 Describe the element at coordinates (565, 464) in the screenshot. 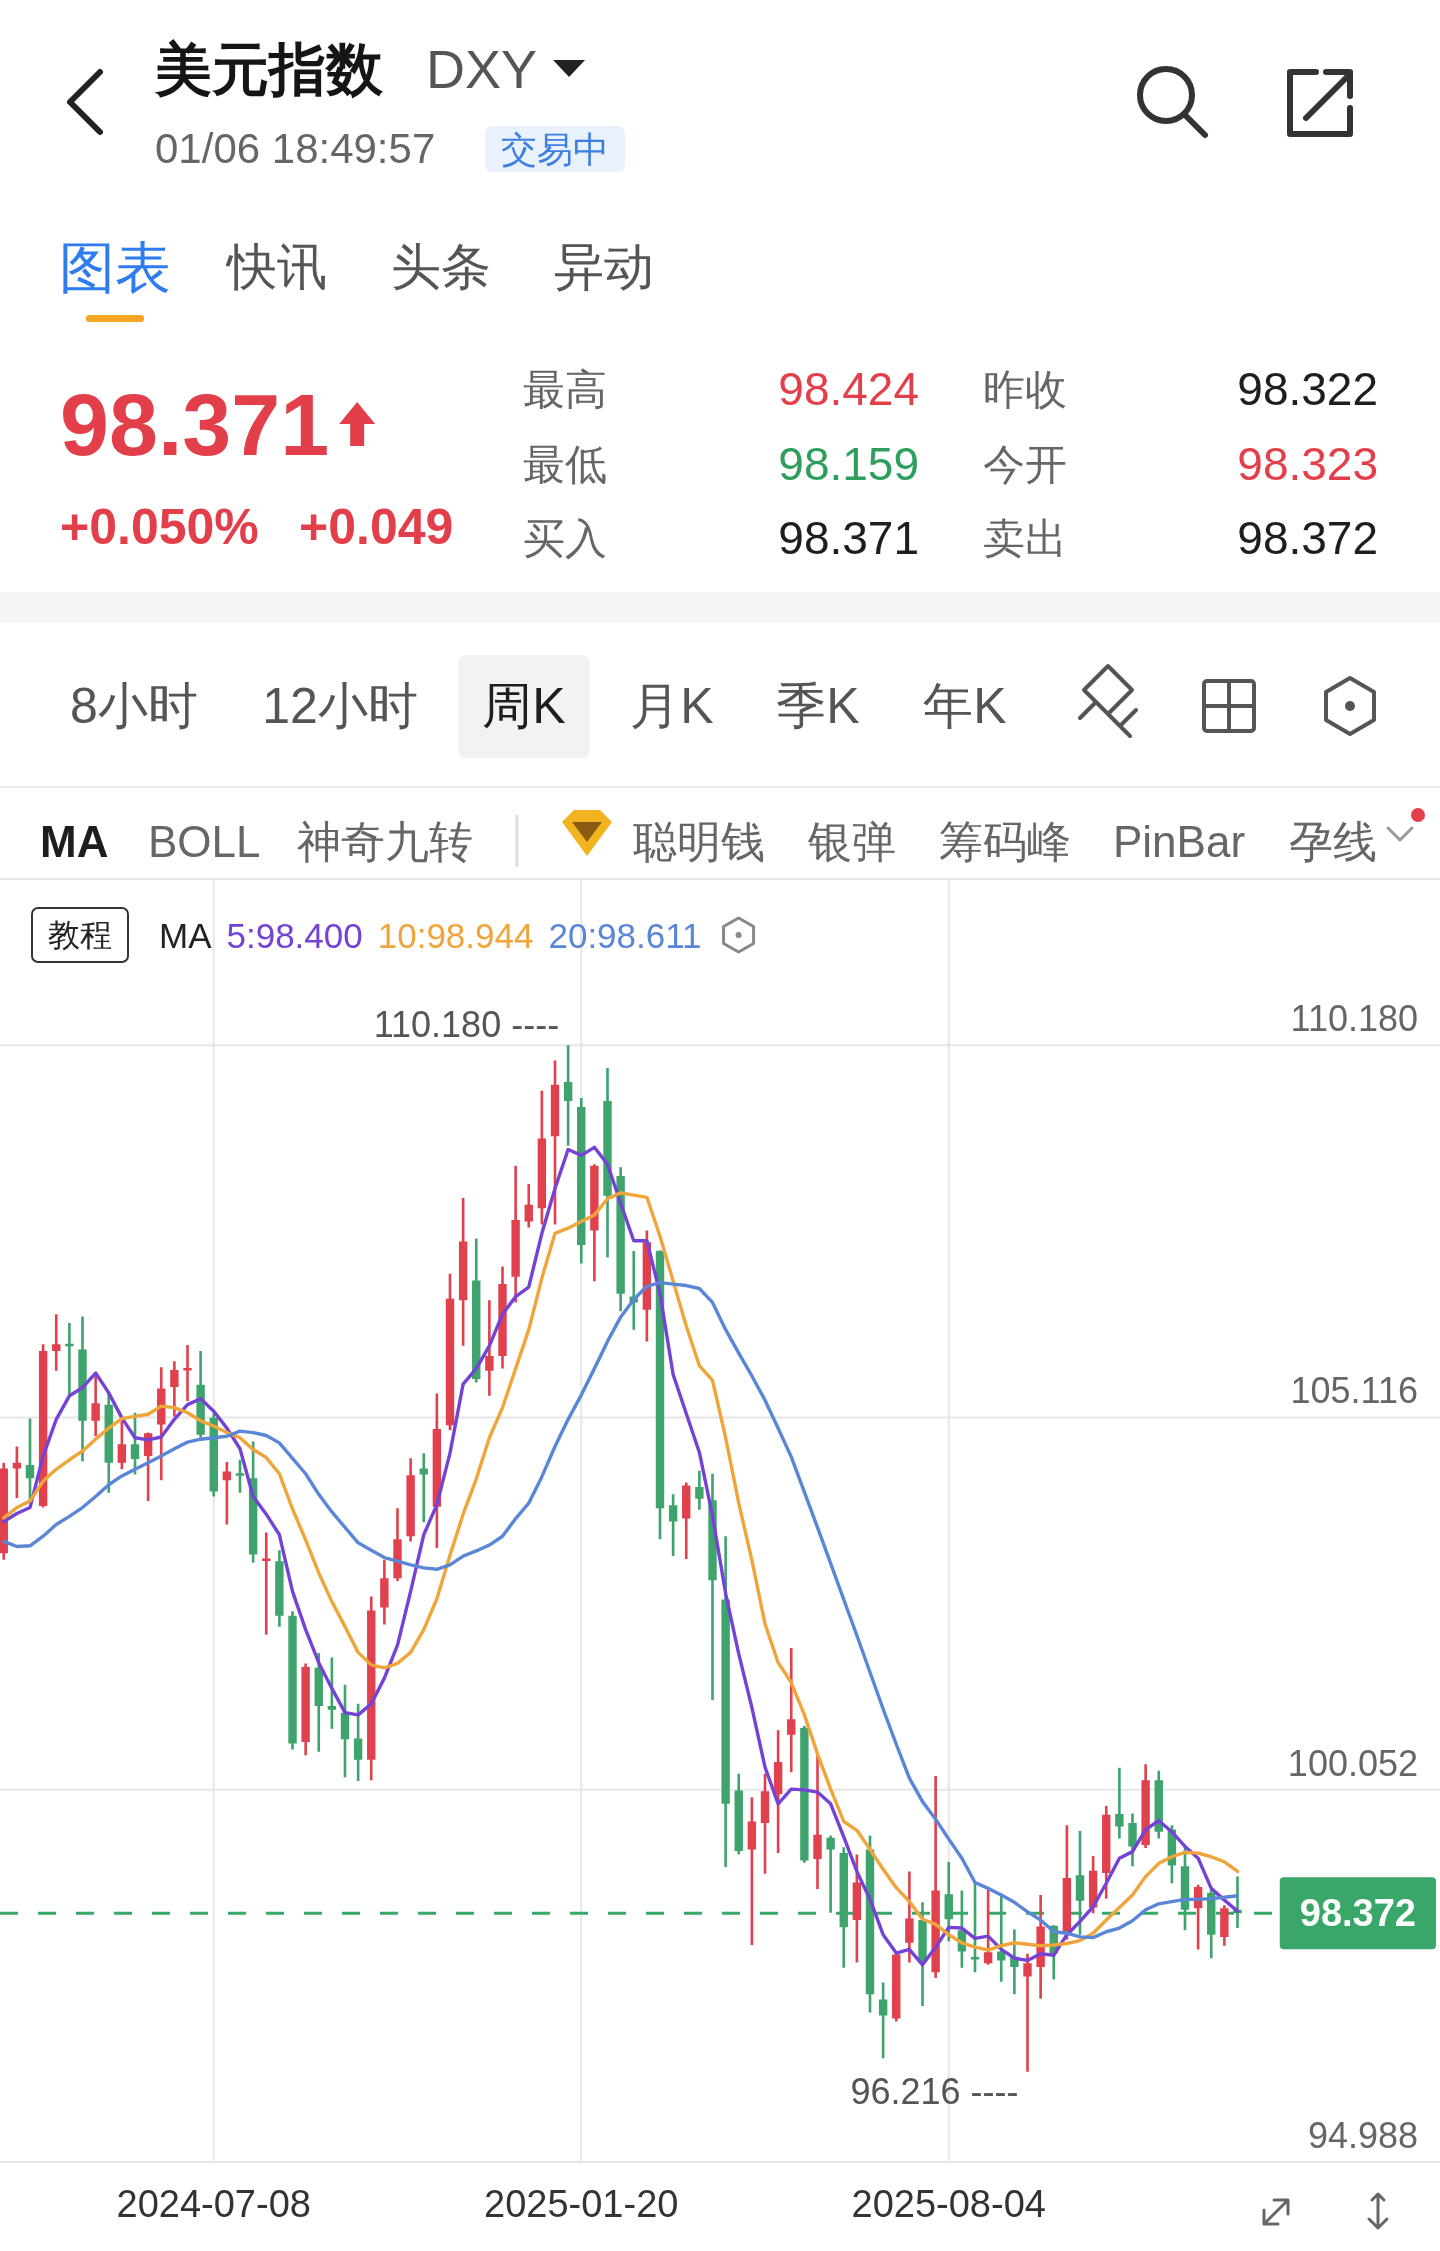

I see `text: 最低` at that location.